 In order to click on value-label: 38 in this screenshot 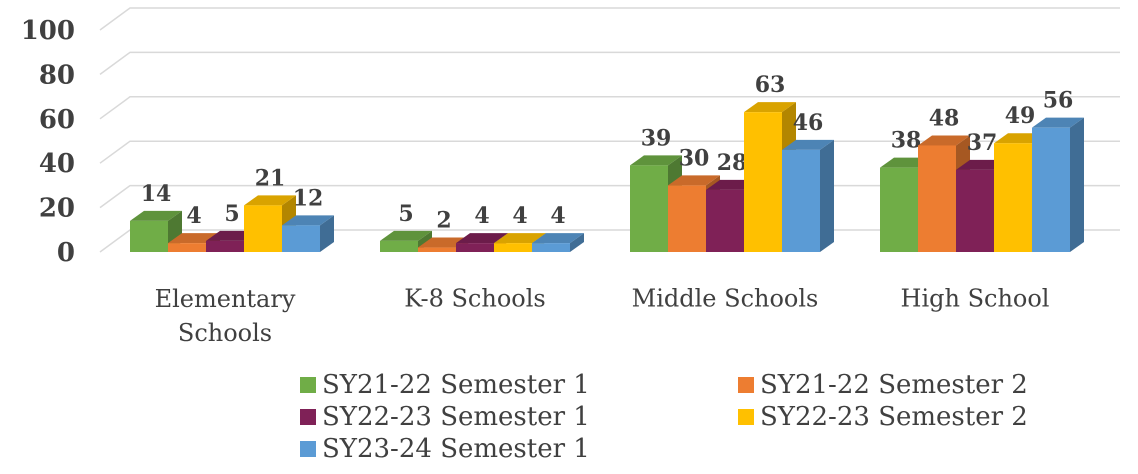, I will do `click(906, 141)`.